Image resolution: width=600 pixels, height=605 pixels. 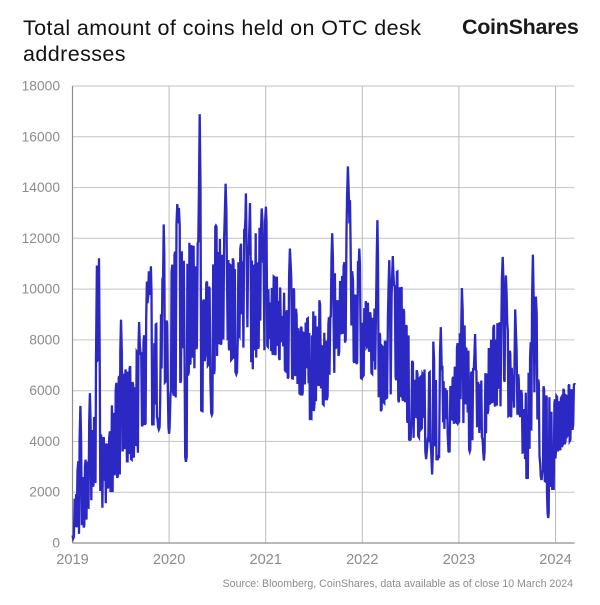 I want to click on svg-text: 2022, so click(x=362, y=560).